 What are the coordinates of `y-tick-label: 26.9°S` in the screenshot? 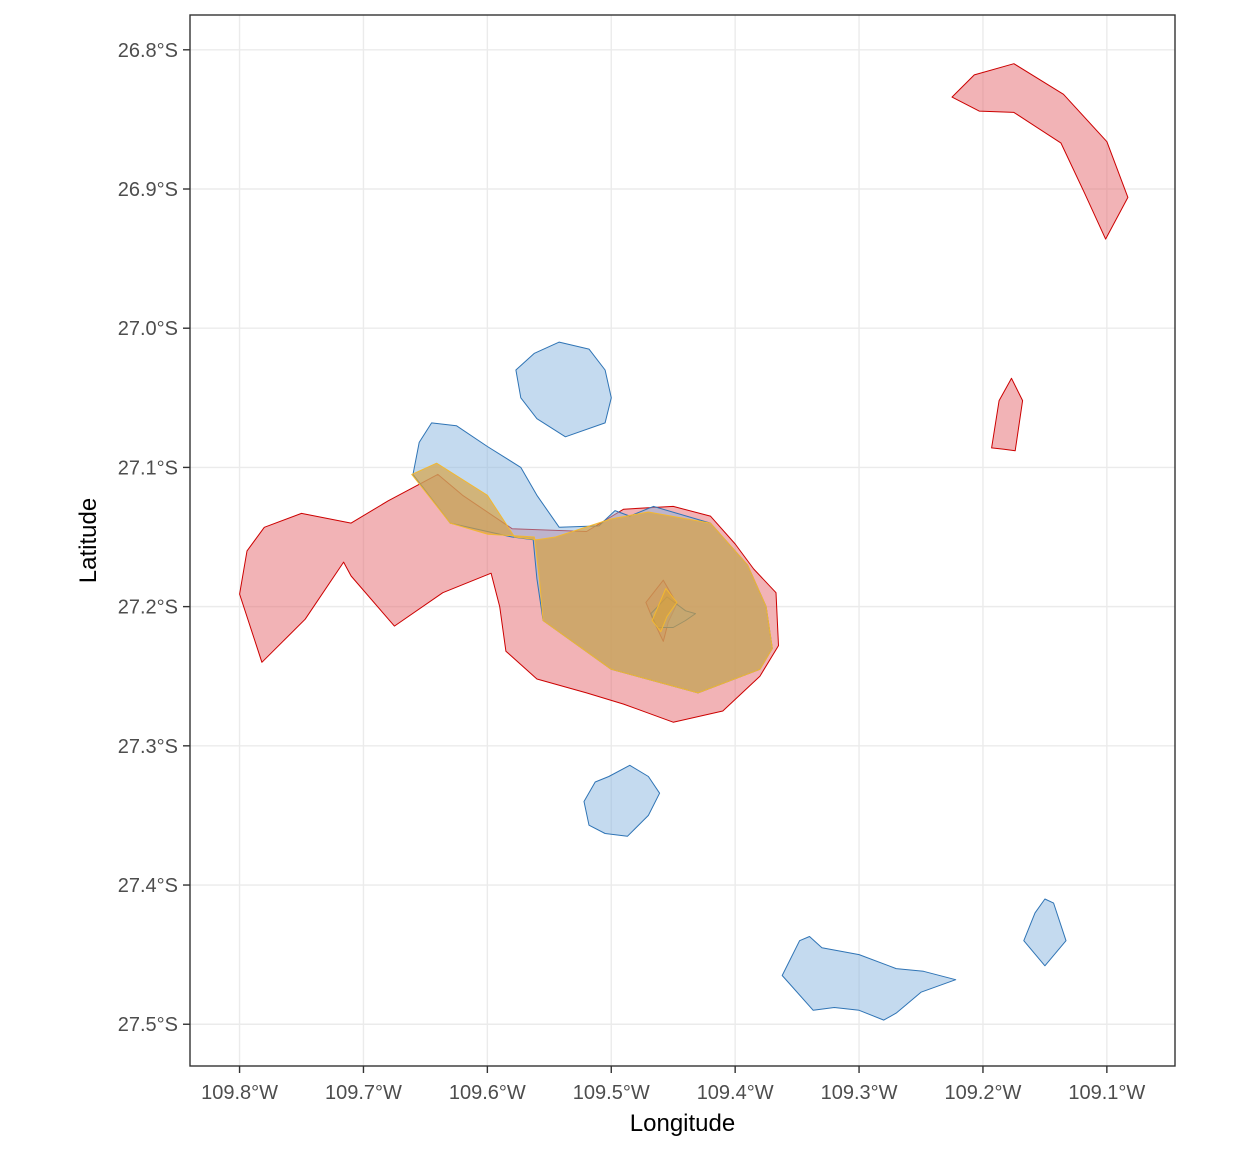 It's located at (148, 190).